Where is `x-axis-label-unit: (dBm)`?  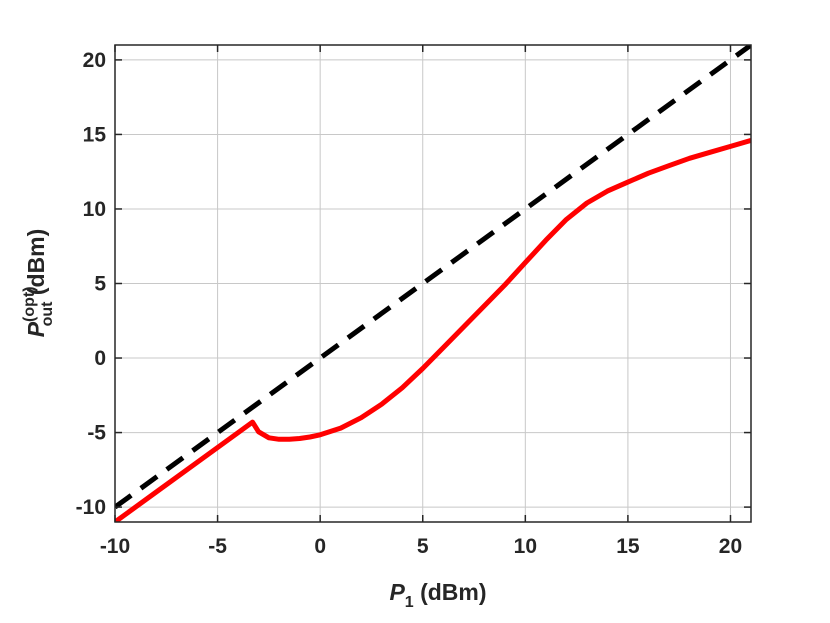
x-axis-label-unit: (dBm) is located at coordinates (450, 592).